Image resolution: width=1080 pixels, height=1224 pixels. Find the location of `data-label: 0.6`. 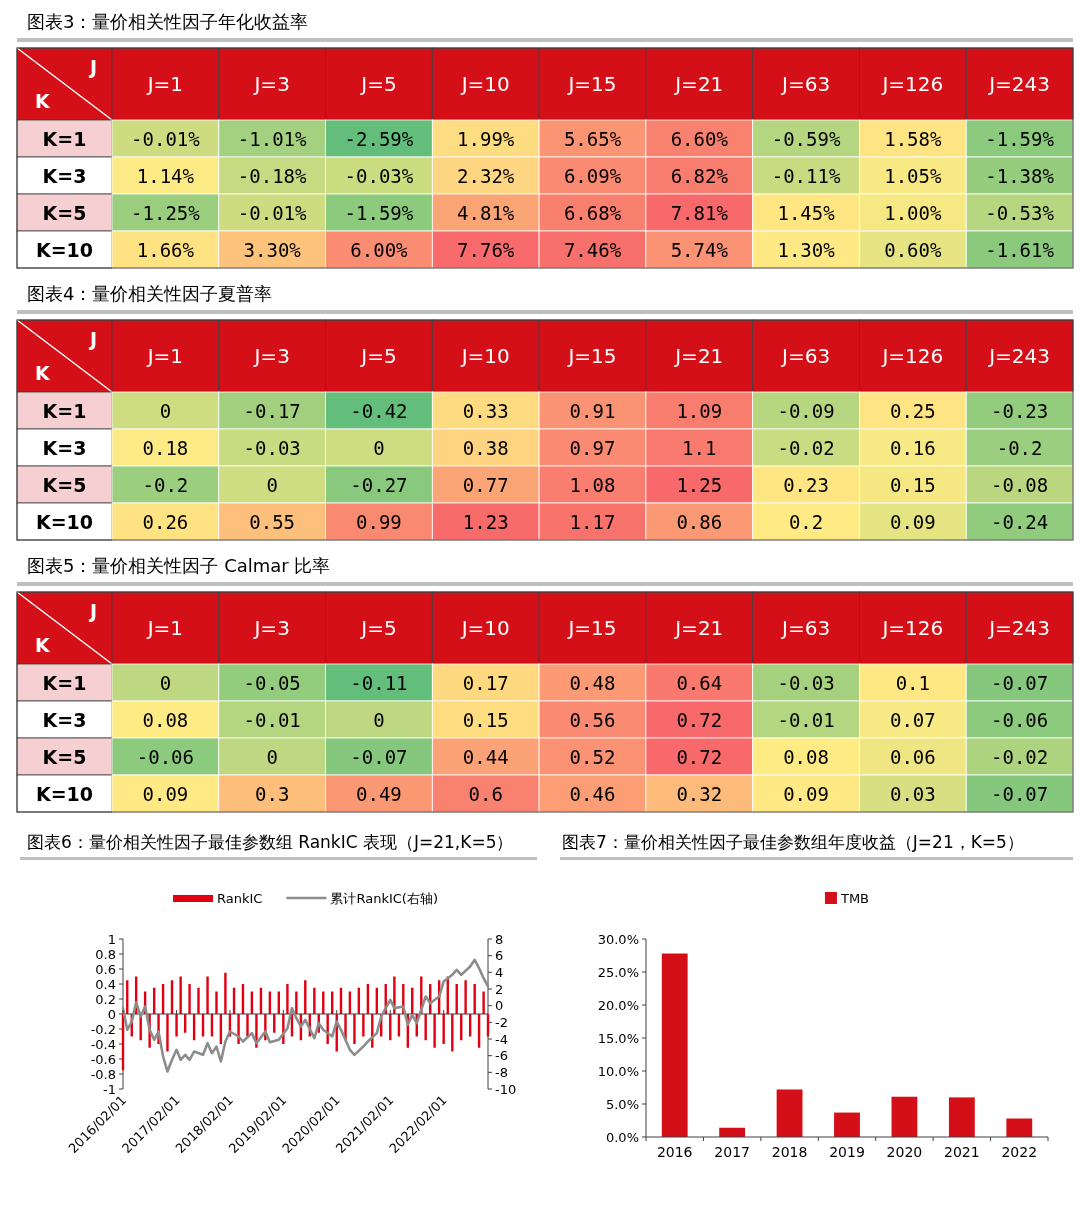

data-label: 0.6 is located at coordinates (485, 793).